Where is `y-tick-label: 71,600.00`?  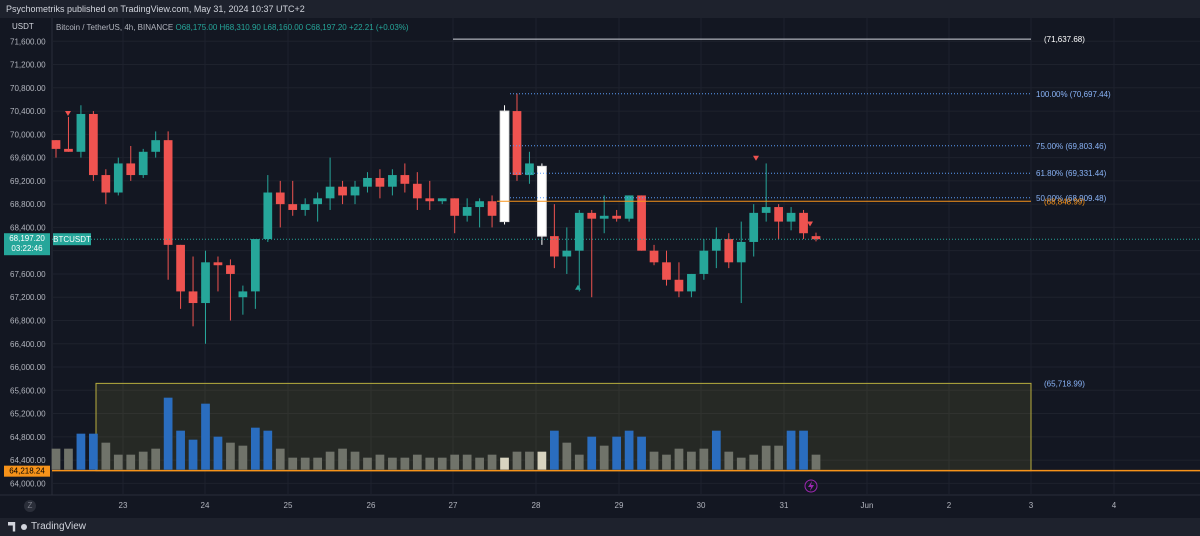
y-tick-label: 71,600.00 is located at coordinates (28, 41).